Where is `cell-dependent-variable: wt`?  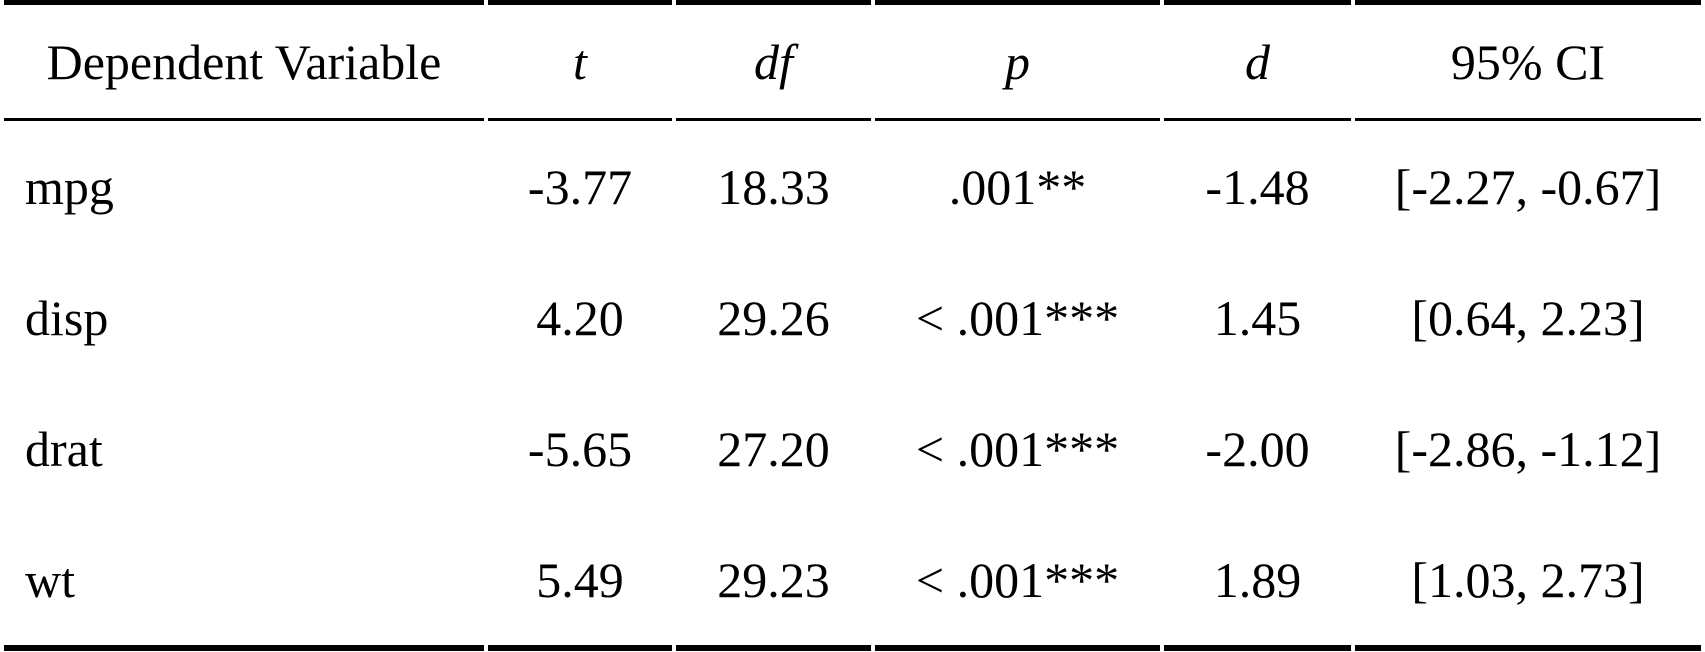
cell-dependent-variable: wt is located at coordinates (244, 582).